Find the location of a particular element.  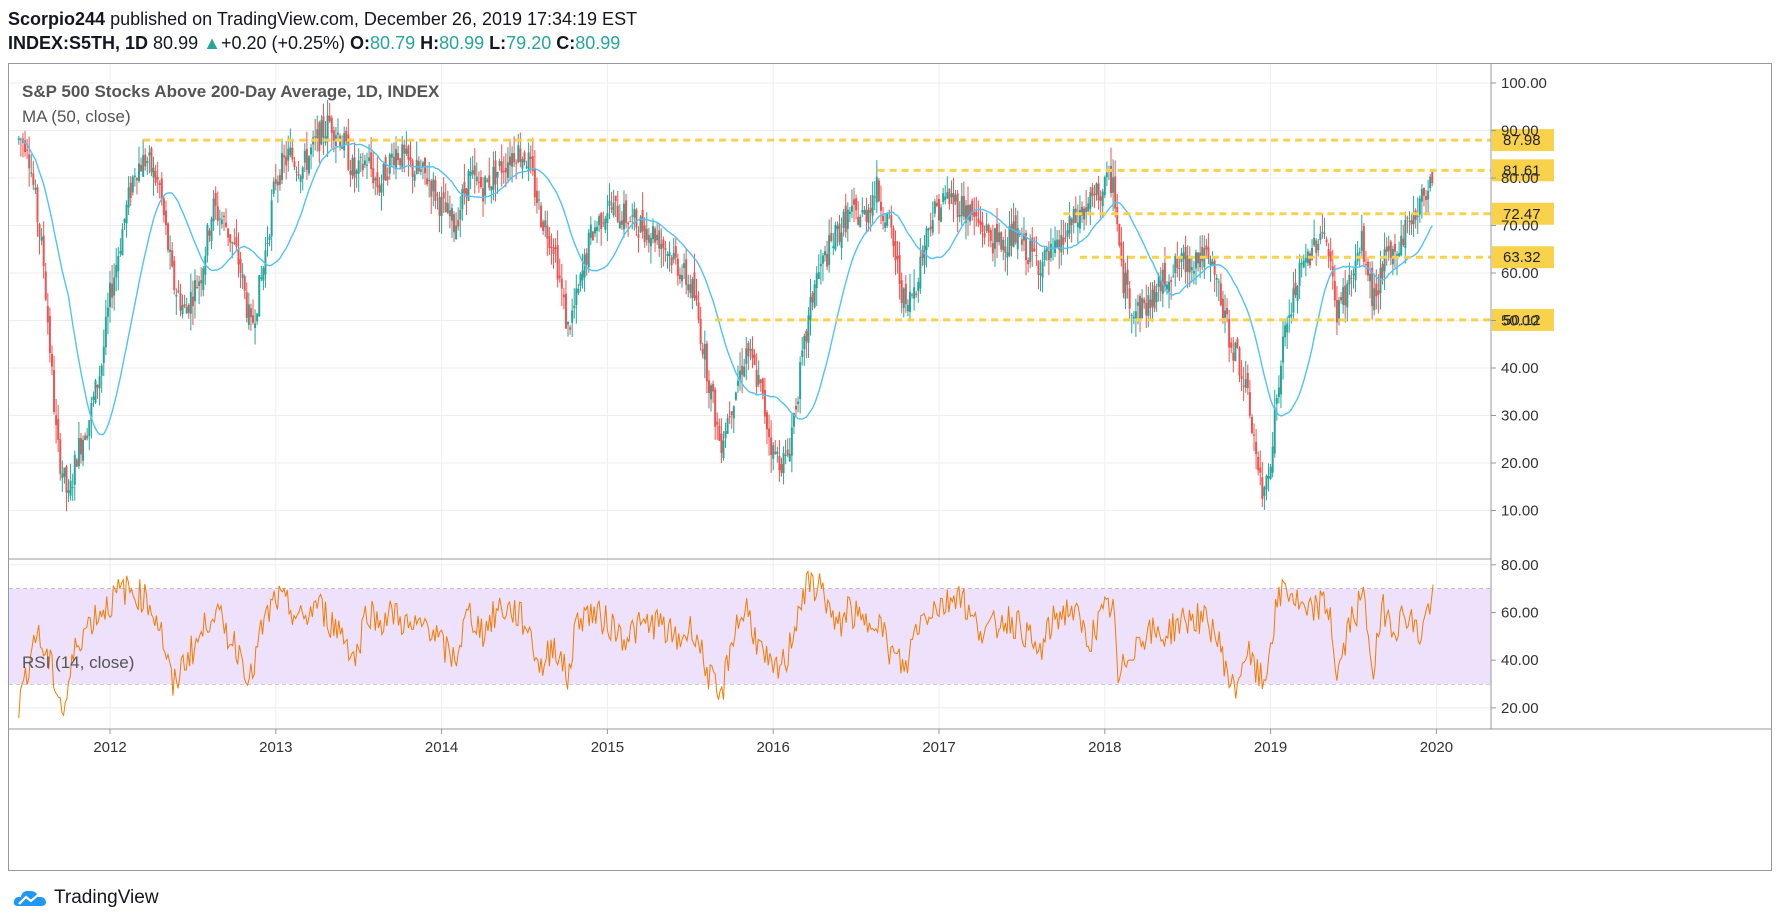

ma-indicator-label: MA (50, close) is located at coordinates (76, 116).